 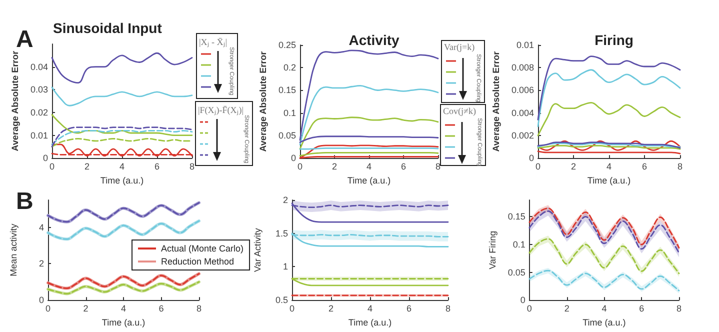 I want to click on chart-title: Sinusoidal Input, so click(x=107, y=28).